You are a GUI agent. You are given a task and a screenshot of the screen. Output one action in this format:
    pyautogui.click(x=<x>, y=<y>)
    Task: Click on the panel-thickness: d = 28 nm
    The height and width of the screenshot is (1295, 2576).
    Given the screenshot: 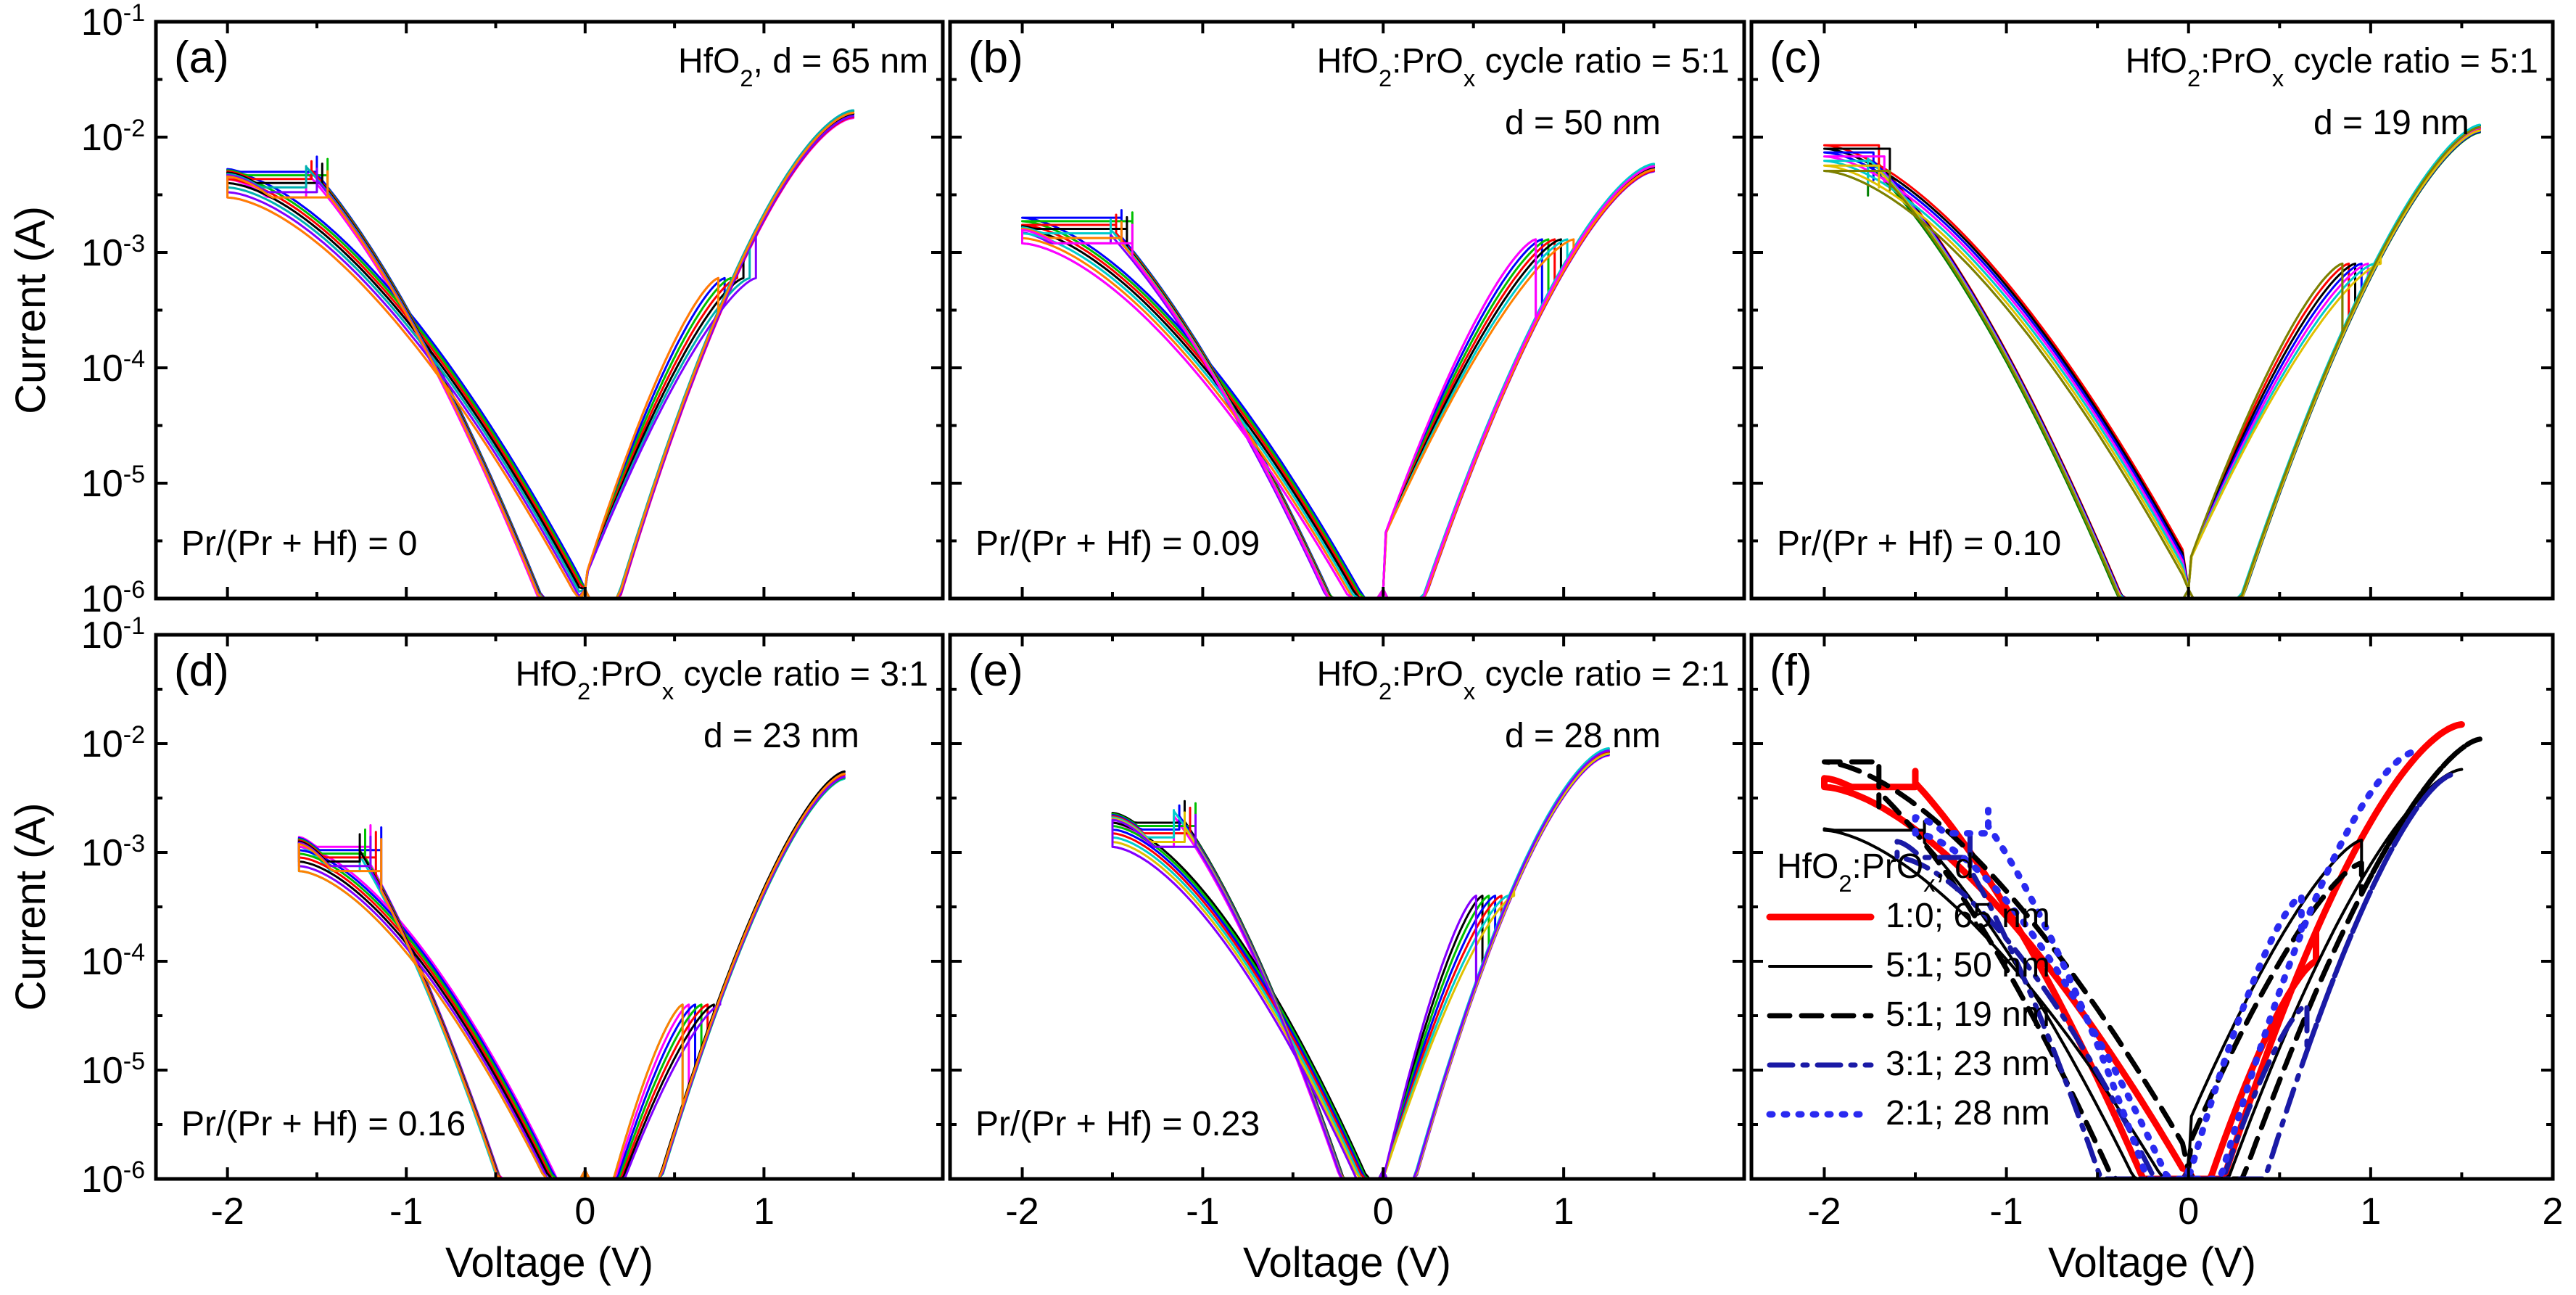 What is the action you would take?
    pyautogui.click(x=1583, y=736)
    